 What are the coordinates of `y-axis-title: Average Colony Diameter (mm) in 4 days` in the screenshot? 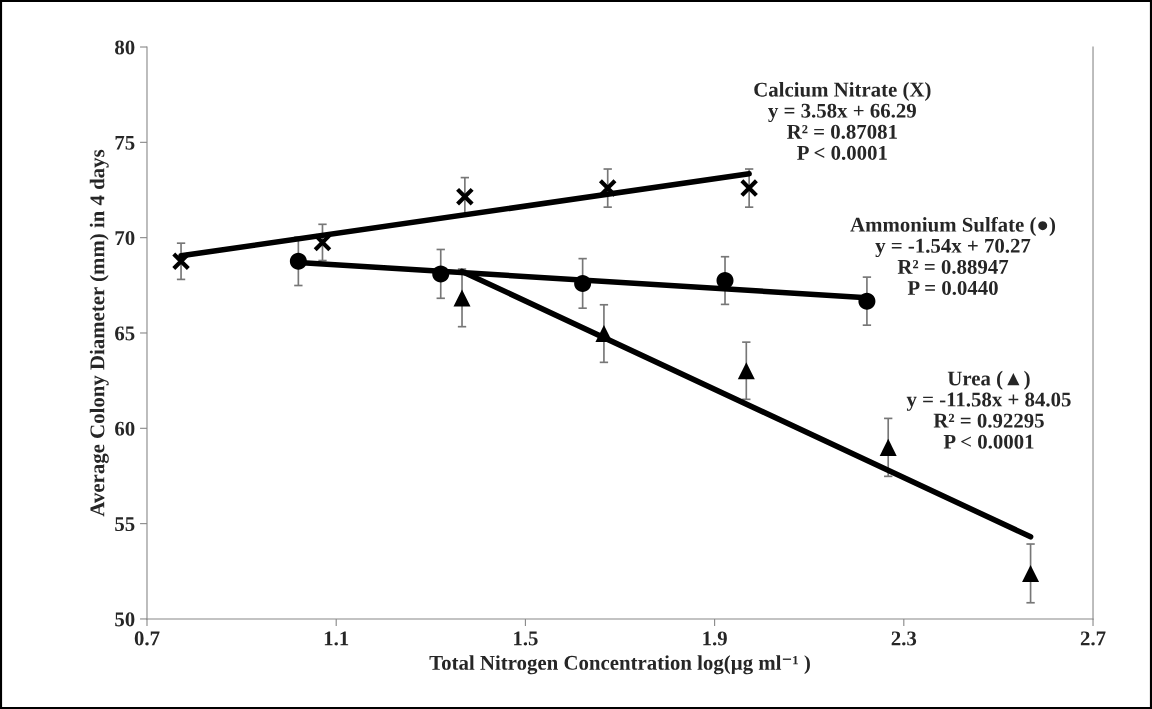 It's located at (99, 333).